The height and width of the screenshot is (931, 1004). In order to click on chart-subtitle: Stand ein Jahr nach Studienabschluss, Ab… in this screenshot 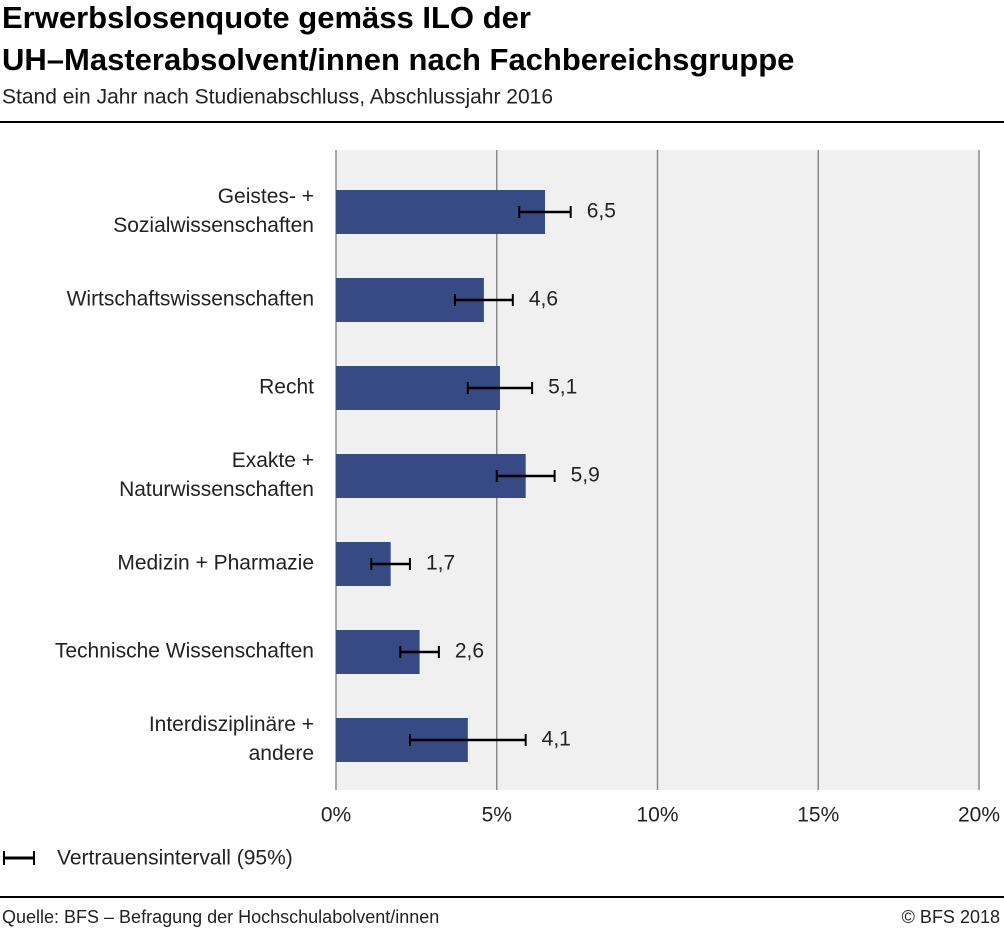, I will do `click(277, 97)`.